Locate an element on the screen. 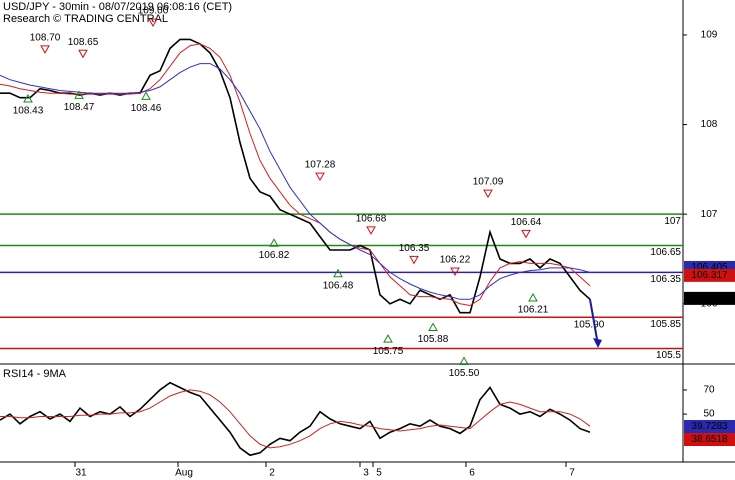  low-label: 108.46 is located at coordinates (146, 108).